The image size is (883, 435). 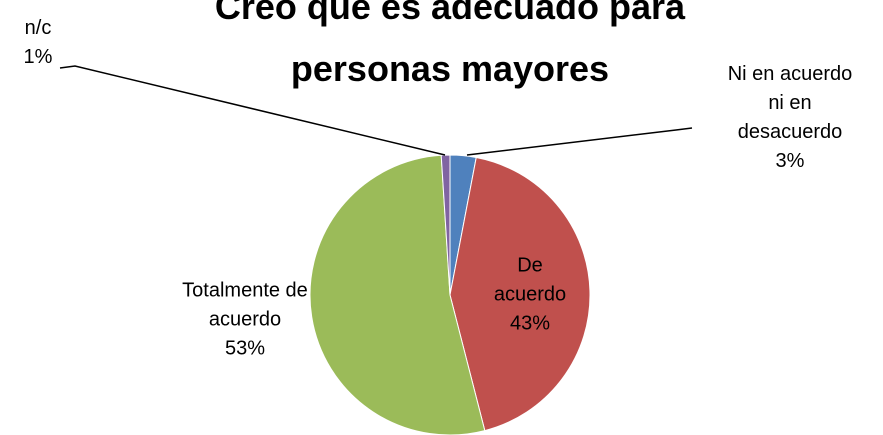 What do you see at coordinates (38, 57) in the screenshot?
I see `value-label: 1%` at bounding box center [38, 57].